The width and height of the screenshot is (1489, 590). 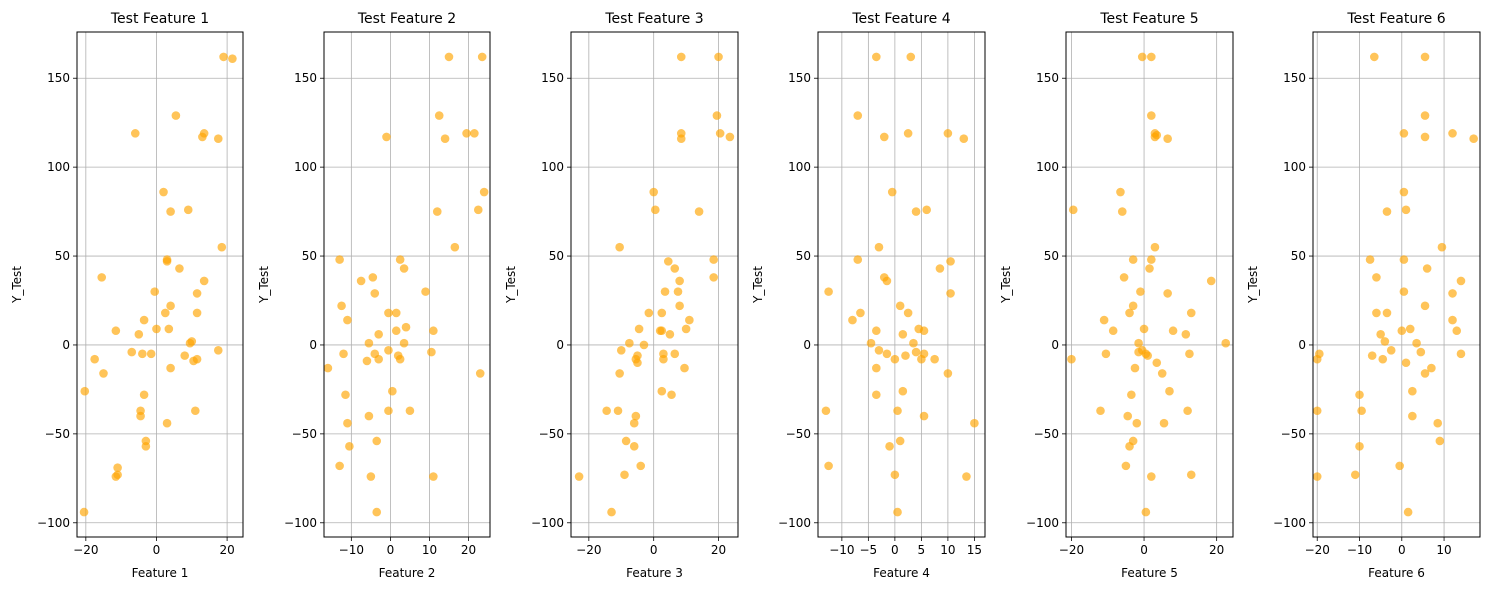 I want to click on chart-title: Test Feature 2, so click(x=406, y=19).